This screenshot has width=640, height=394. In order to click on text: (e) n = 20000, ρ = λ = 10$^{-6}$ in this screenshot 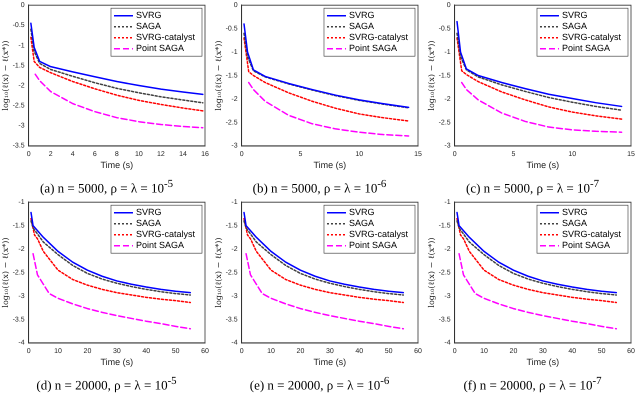, I will do `click(319, 384)`.